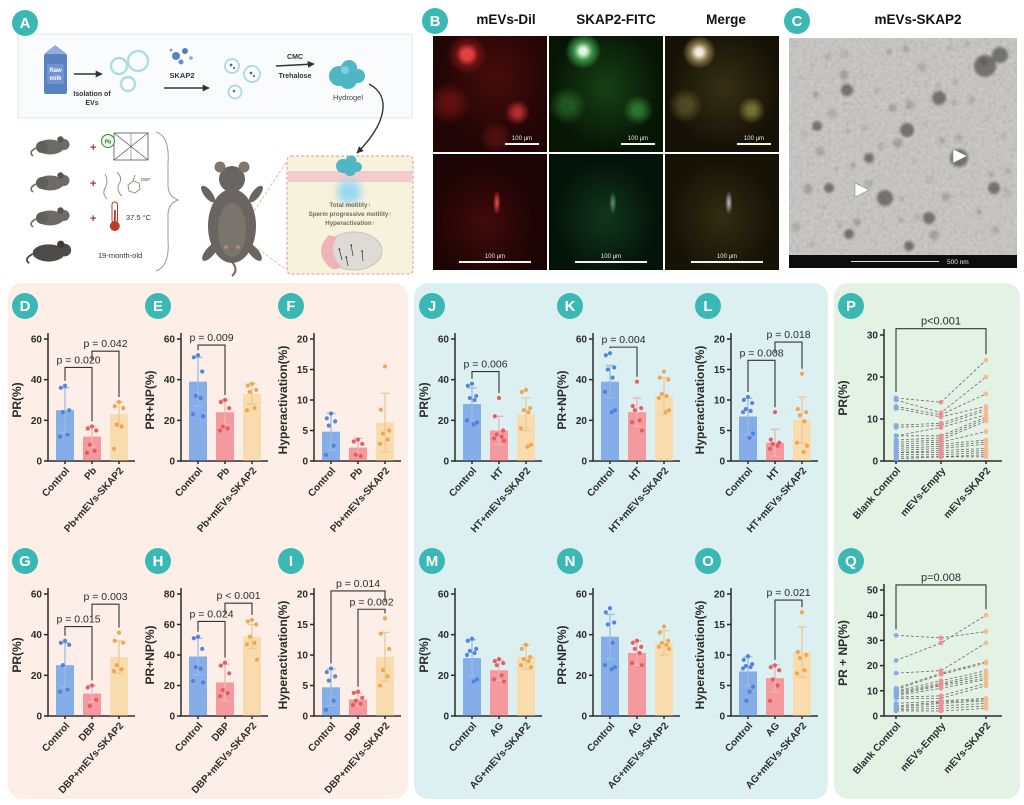 This screenshot has height=805, width=1024. What do you see at coordinates (105, 344) in the screenshot?
I see `svg-text: p = 0.042` at bounding box center [105, 344].